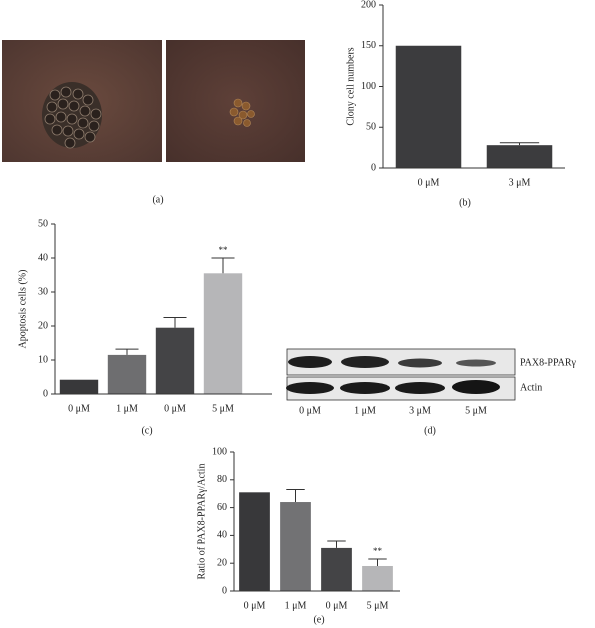  Describe the element at coordinates (465, 202) in the screenshot. I see `panel-label: (b)` at that location.